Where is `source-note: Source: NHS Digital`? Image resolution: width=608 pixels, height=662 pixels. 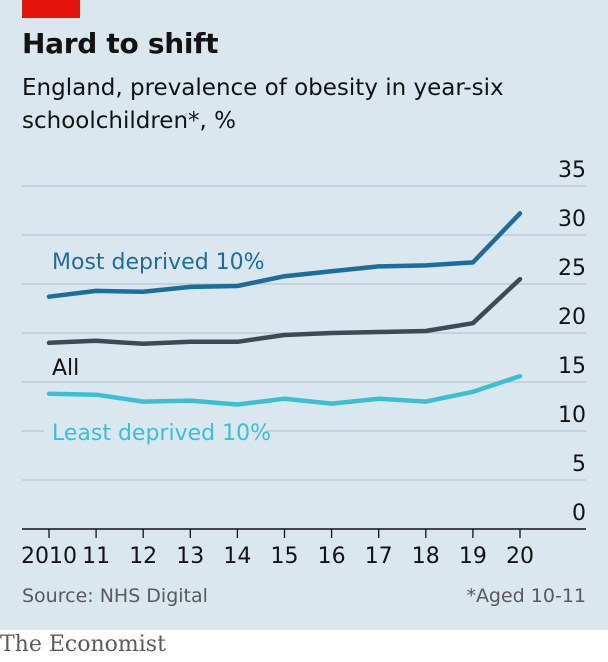
source-note: Source: NHS Digital is located at coordinates (115, 596).